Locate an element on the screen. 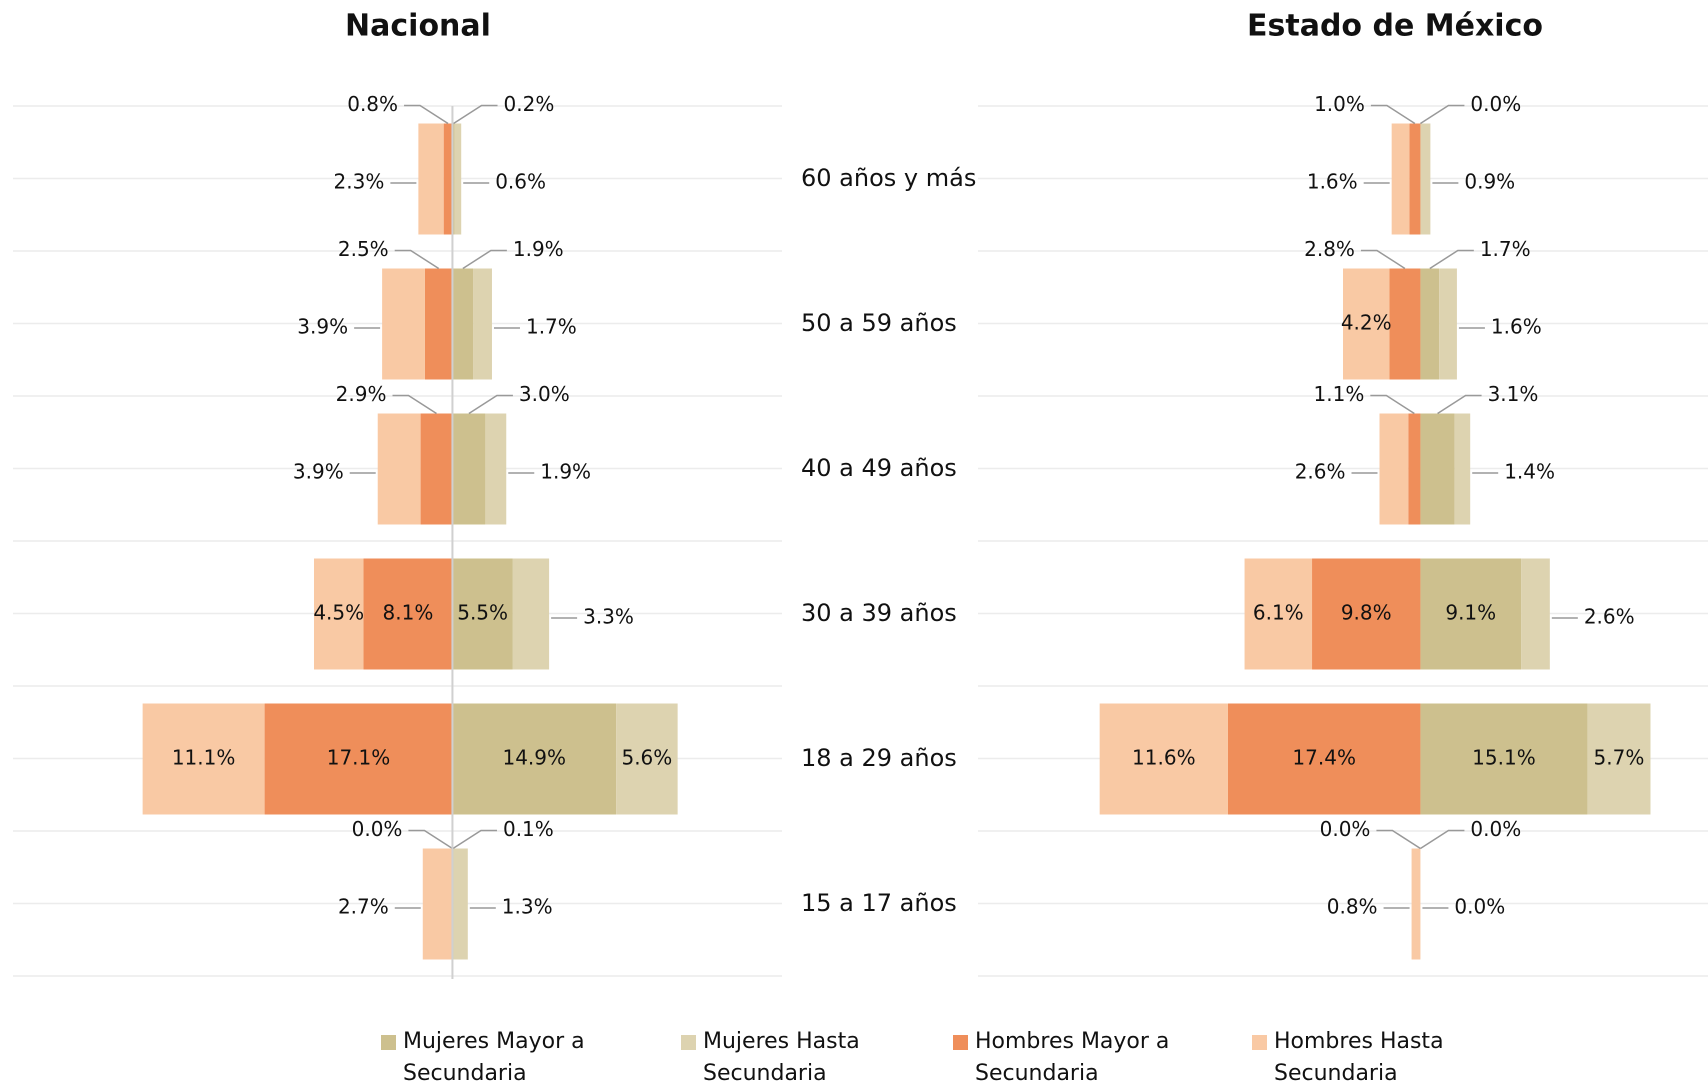  legend-item: Hombres Mayor a Secundaria is located at coordinates (1084, 1058).